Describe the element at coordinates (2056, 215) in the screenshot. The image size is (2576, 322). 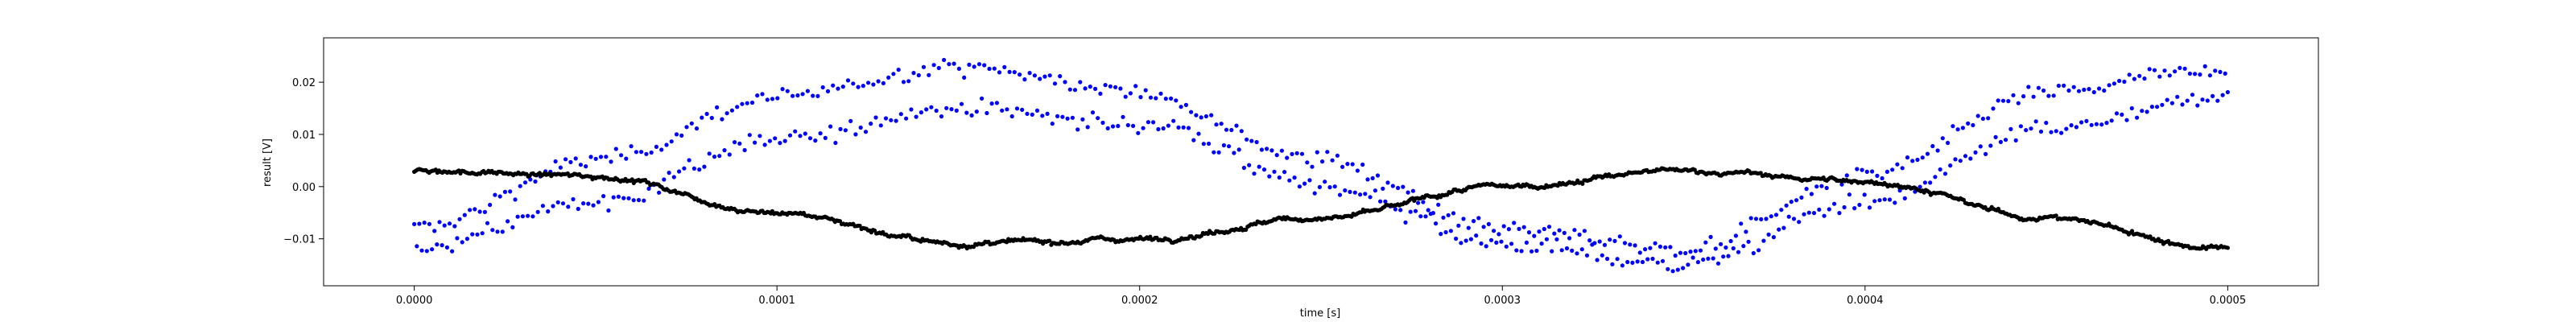
I see `black-point` at that location.